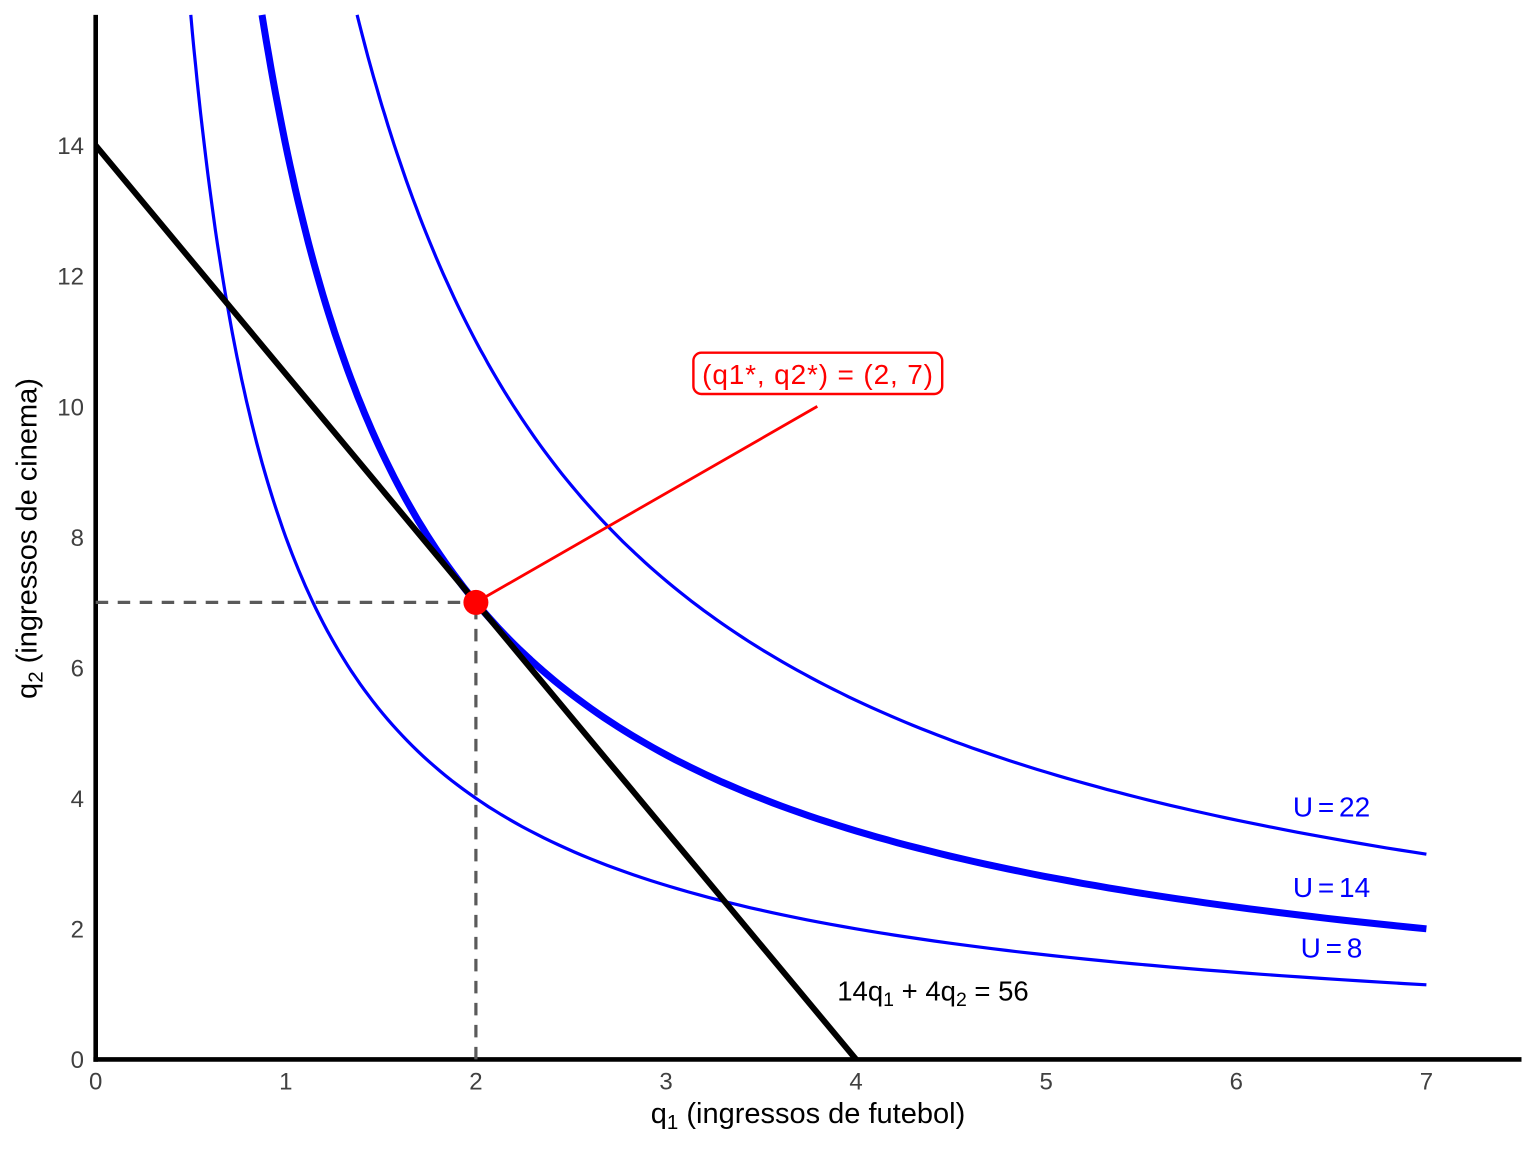 The width and height of the screenshot is (1536, 1152). Describe the element at coordinates (77, 538) in the screenshot. I see `svg-text: 8` at that location.